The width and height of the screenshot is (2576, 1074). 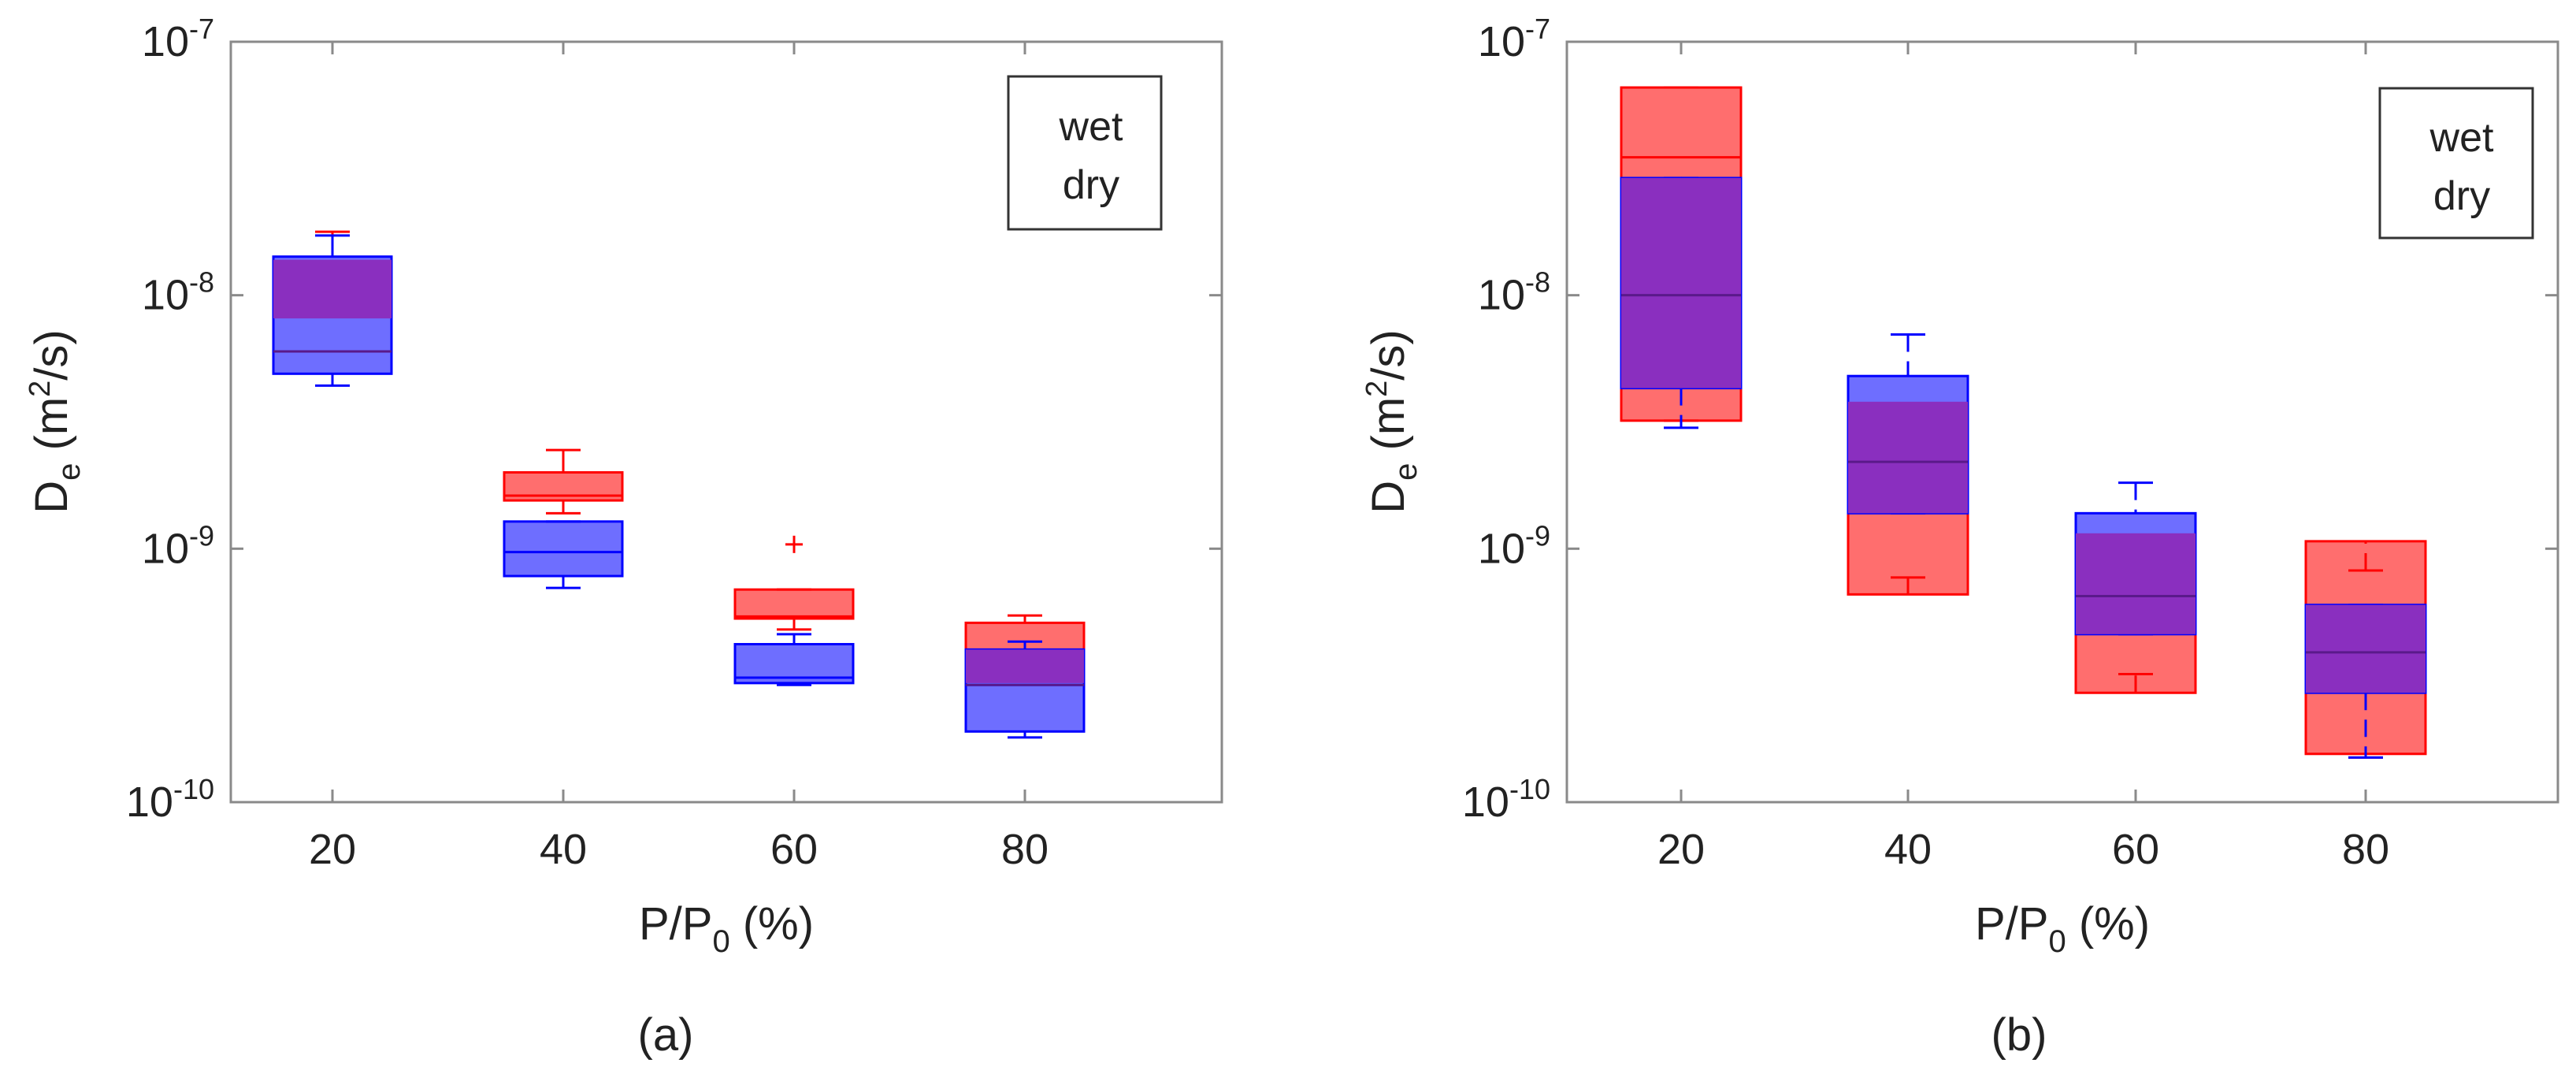 I want to click on box-marks, so click(x=679, y=484).